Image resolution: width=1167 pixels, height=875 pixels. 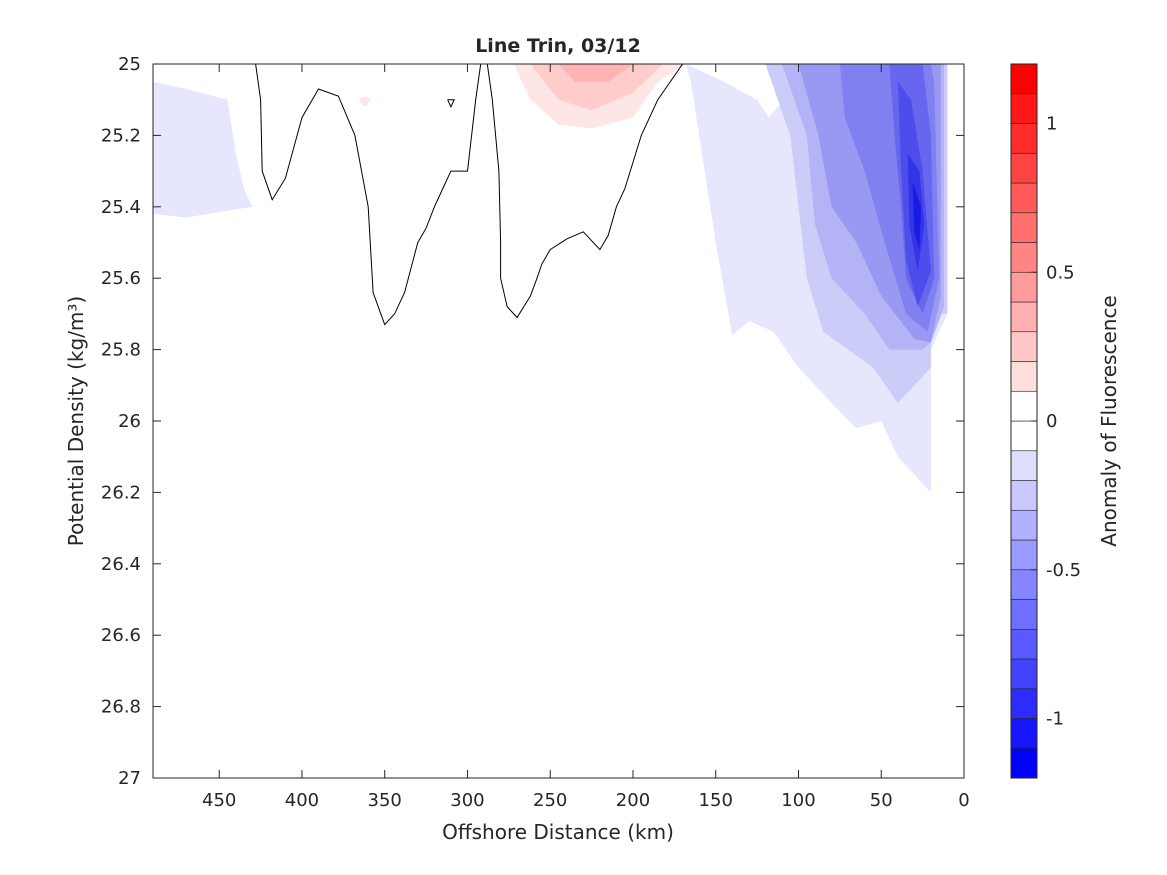 What do you see at coordinates (129, 778) in the screenshot?
I see `y-tick-label: 27` at bounding box center [129, 778].